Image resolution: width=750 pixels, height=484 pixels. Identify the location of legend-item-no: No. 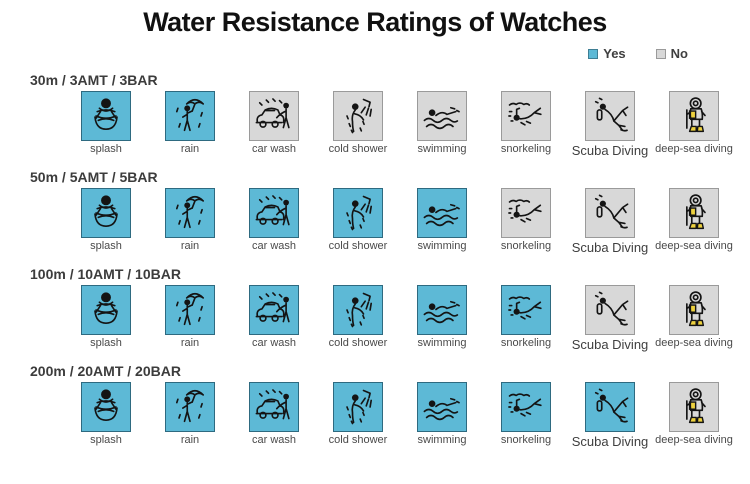
(671, 53).